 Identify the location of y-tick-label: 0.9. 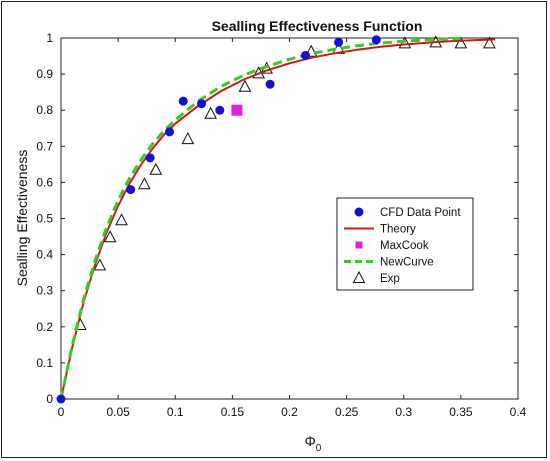
(44, 74).